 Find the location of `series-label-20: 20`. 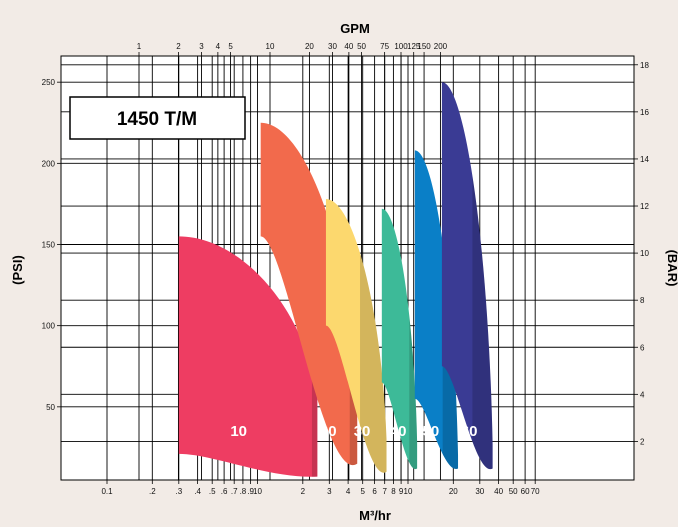

series-label-20: 20 is located at coordinates (328, 431).